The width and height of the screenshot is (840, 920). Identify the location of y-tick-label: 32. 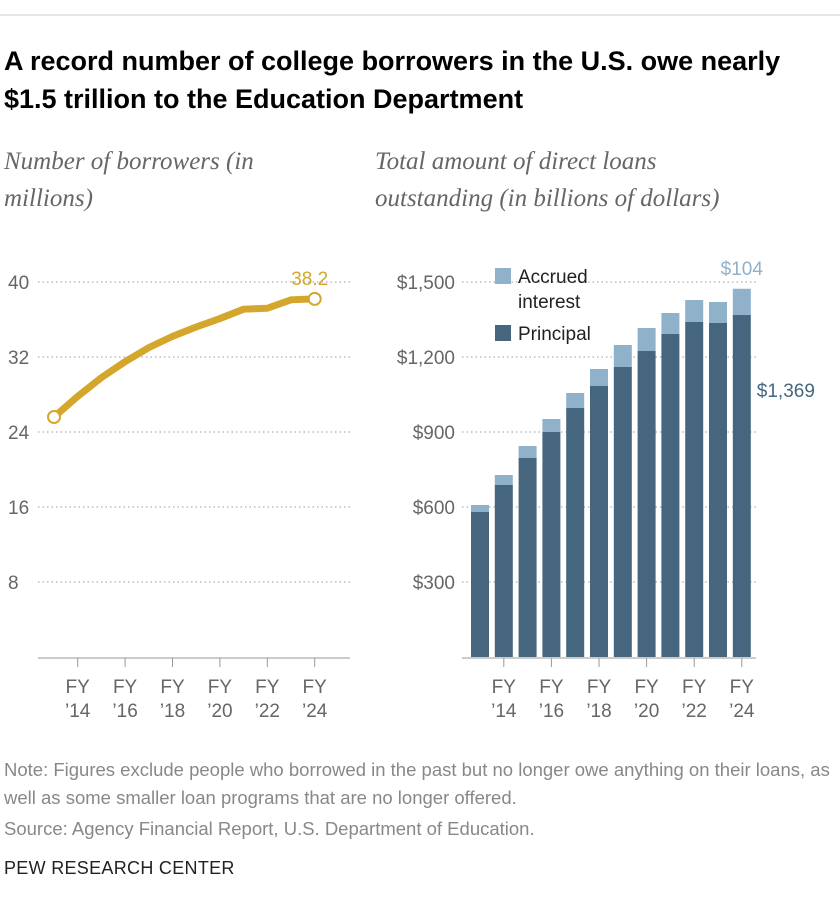
(18, 358).